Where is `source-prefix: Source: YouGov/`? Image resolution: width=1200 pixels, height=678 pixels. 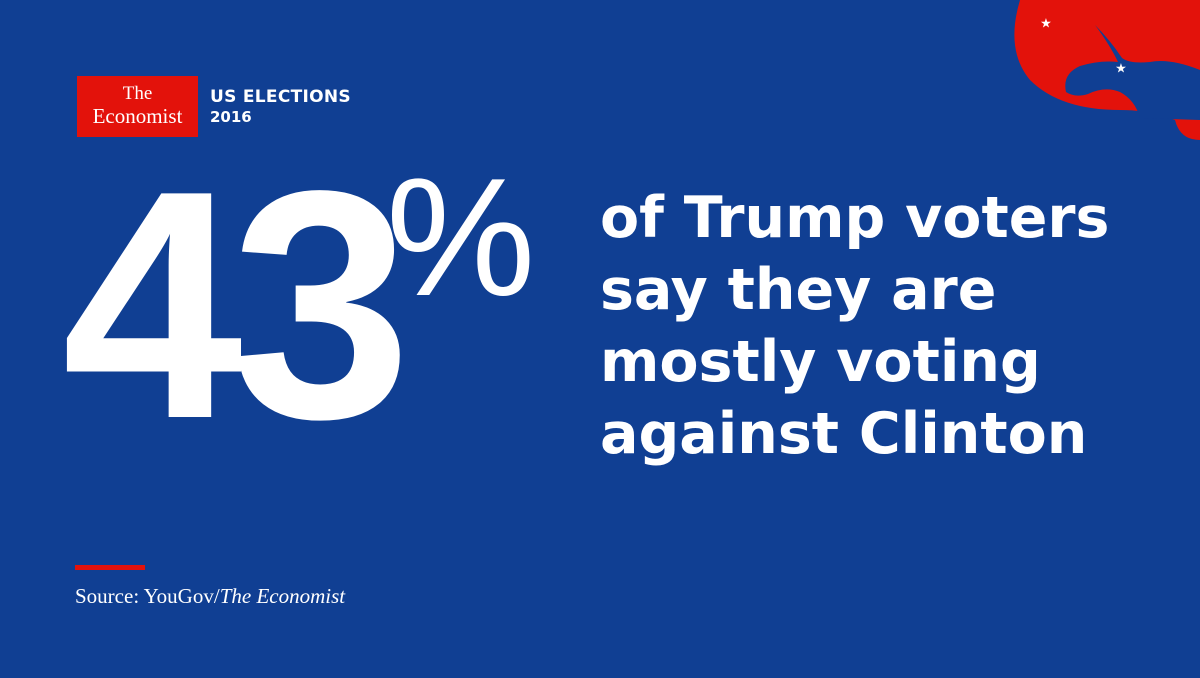
source-prefix: Source: YouGov/ is located at coordinates (147, 596).